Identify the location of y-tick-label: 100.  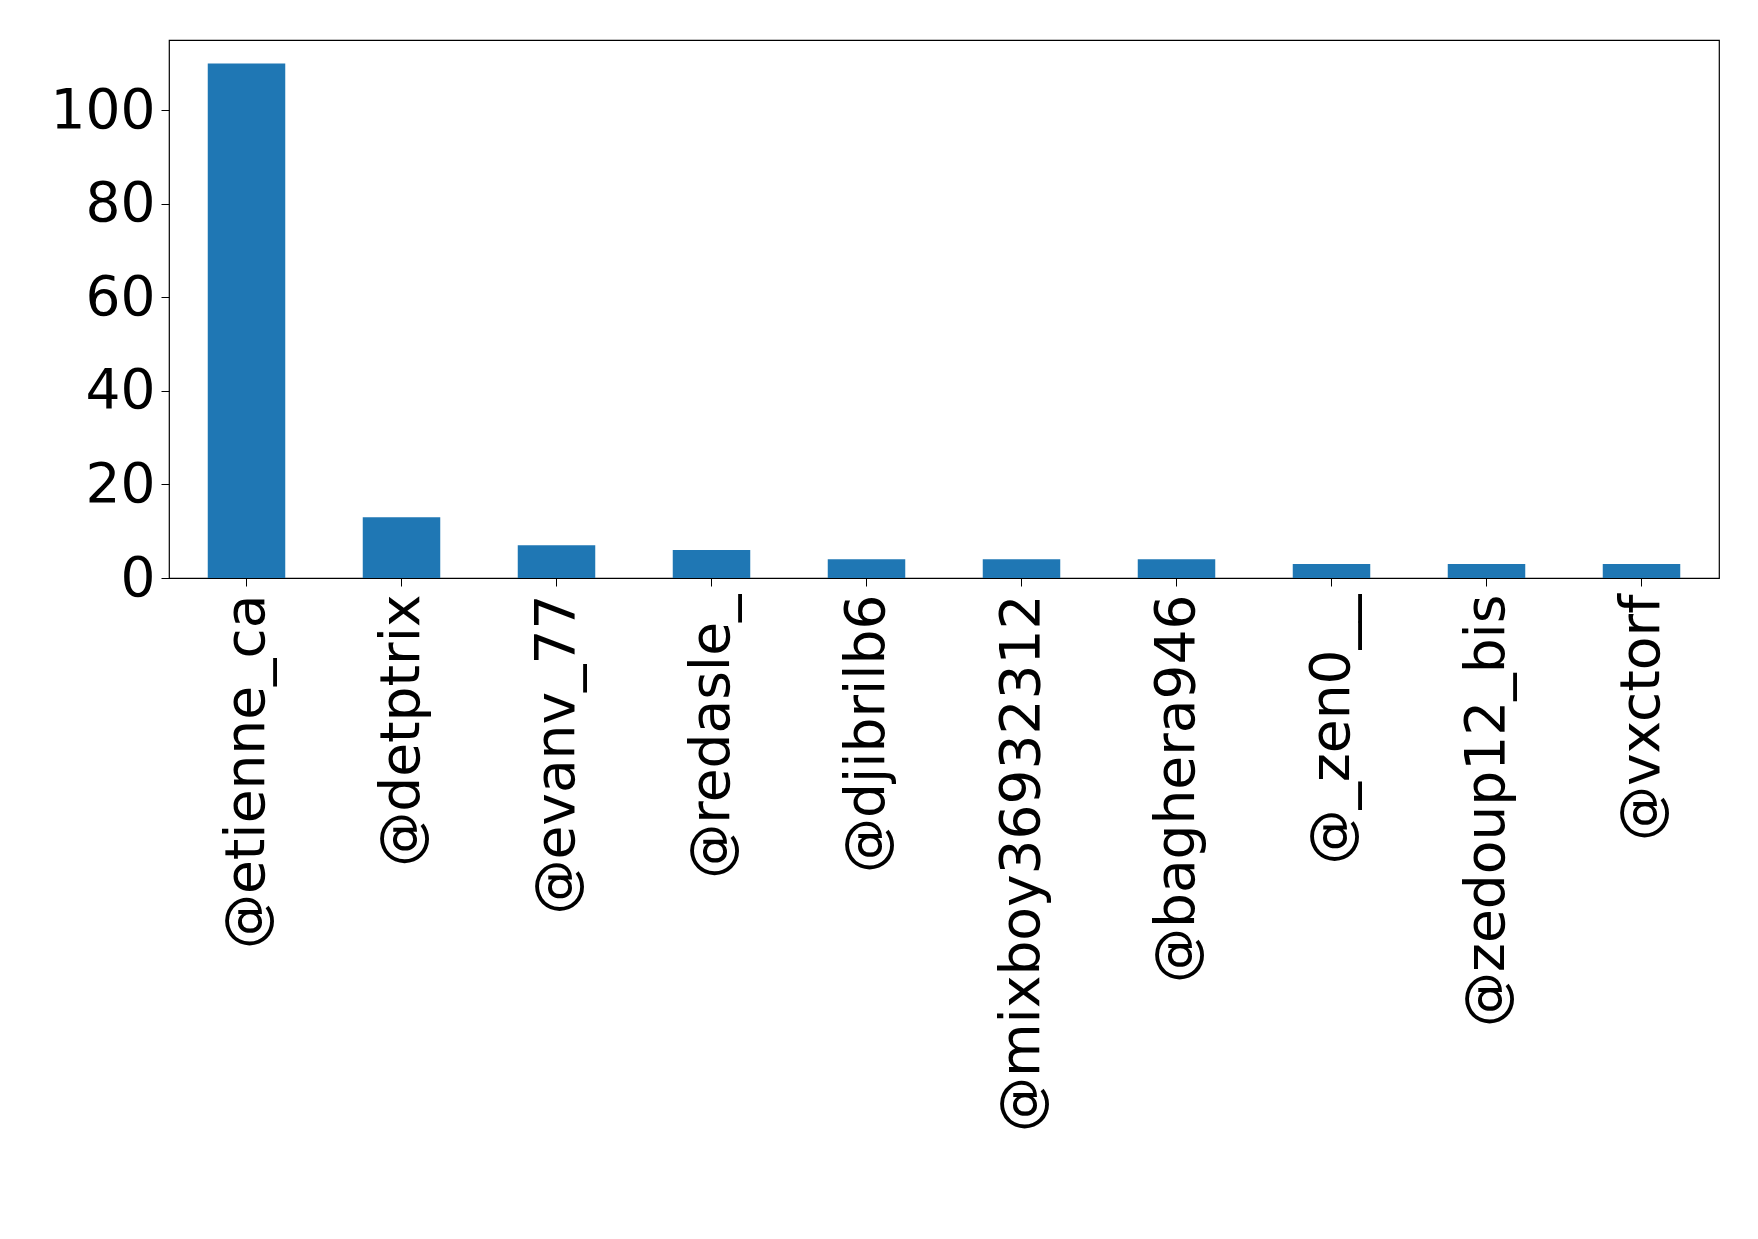
(103, 108).